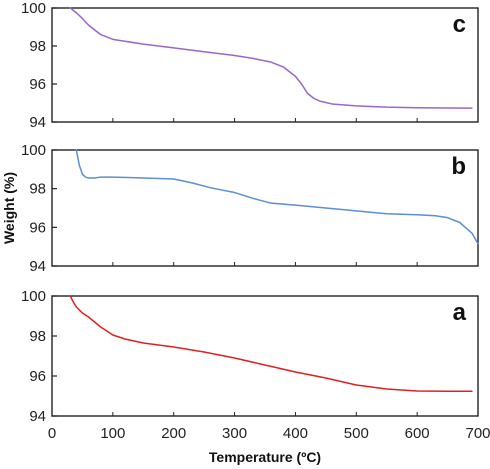  I want to click on panel-label-b: b, so click(458, 166).